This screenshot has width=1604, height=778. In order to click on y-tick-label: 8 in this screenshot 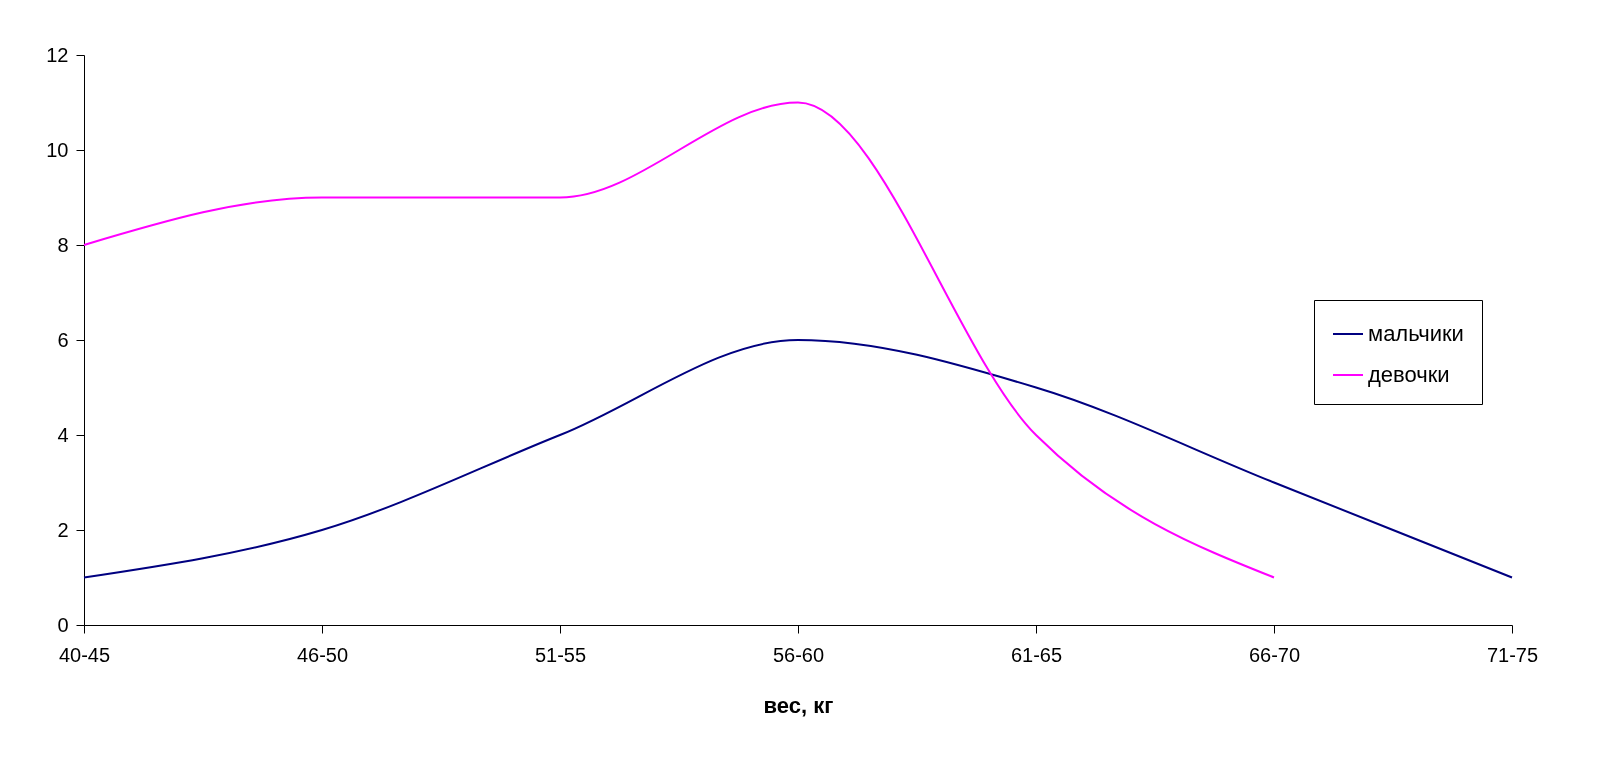, I will do `click(63, 244)`.